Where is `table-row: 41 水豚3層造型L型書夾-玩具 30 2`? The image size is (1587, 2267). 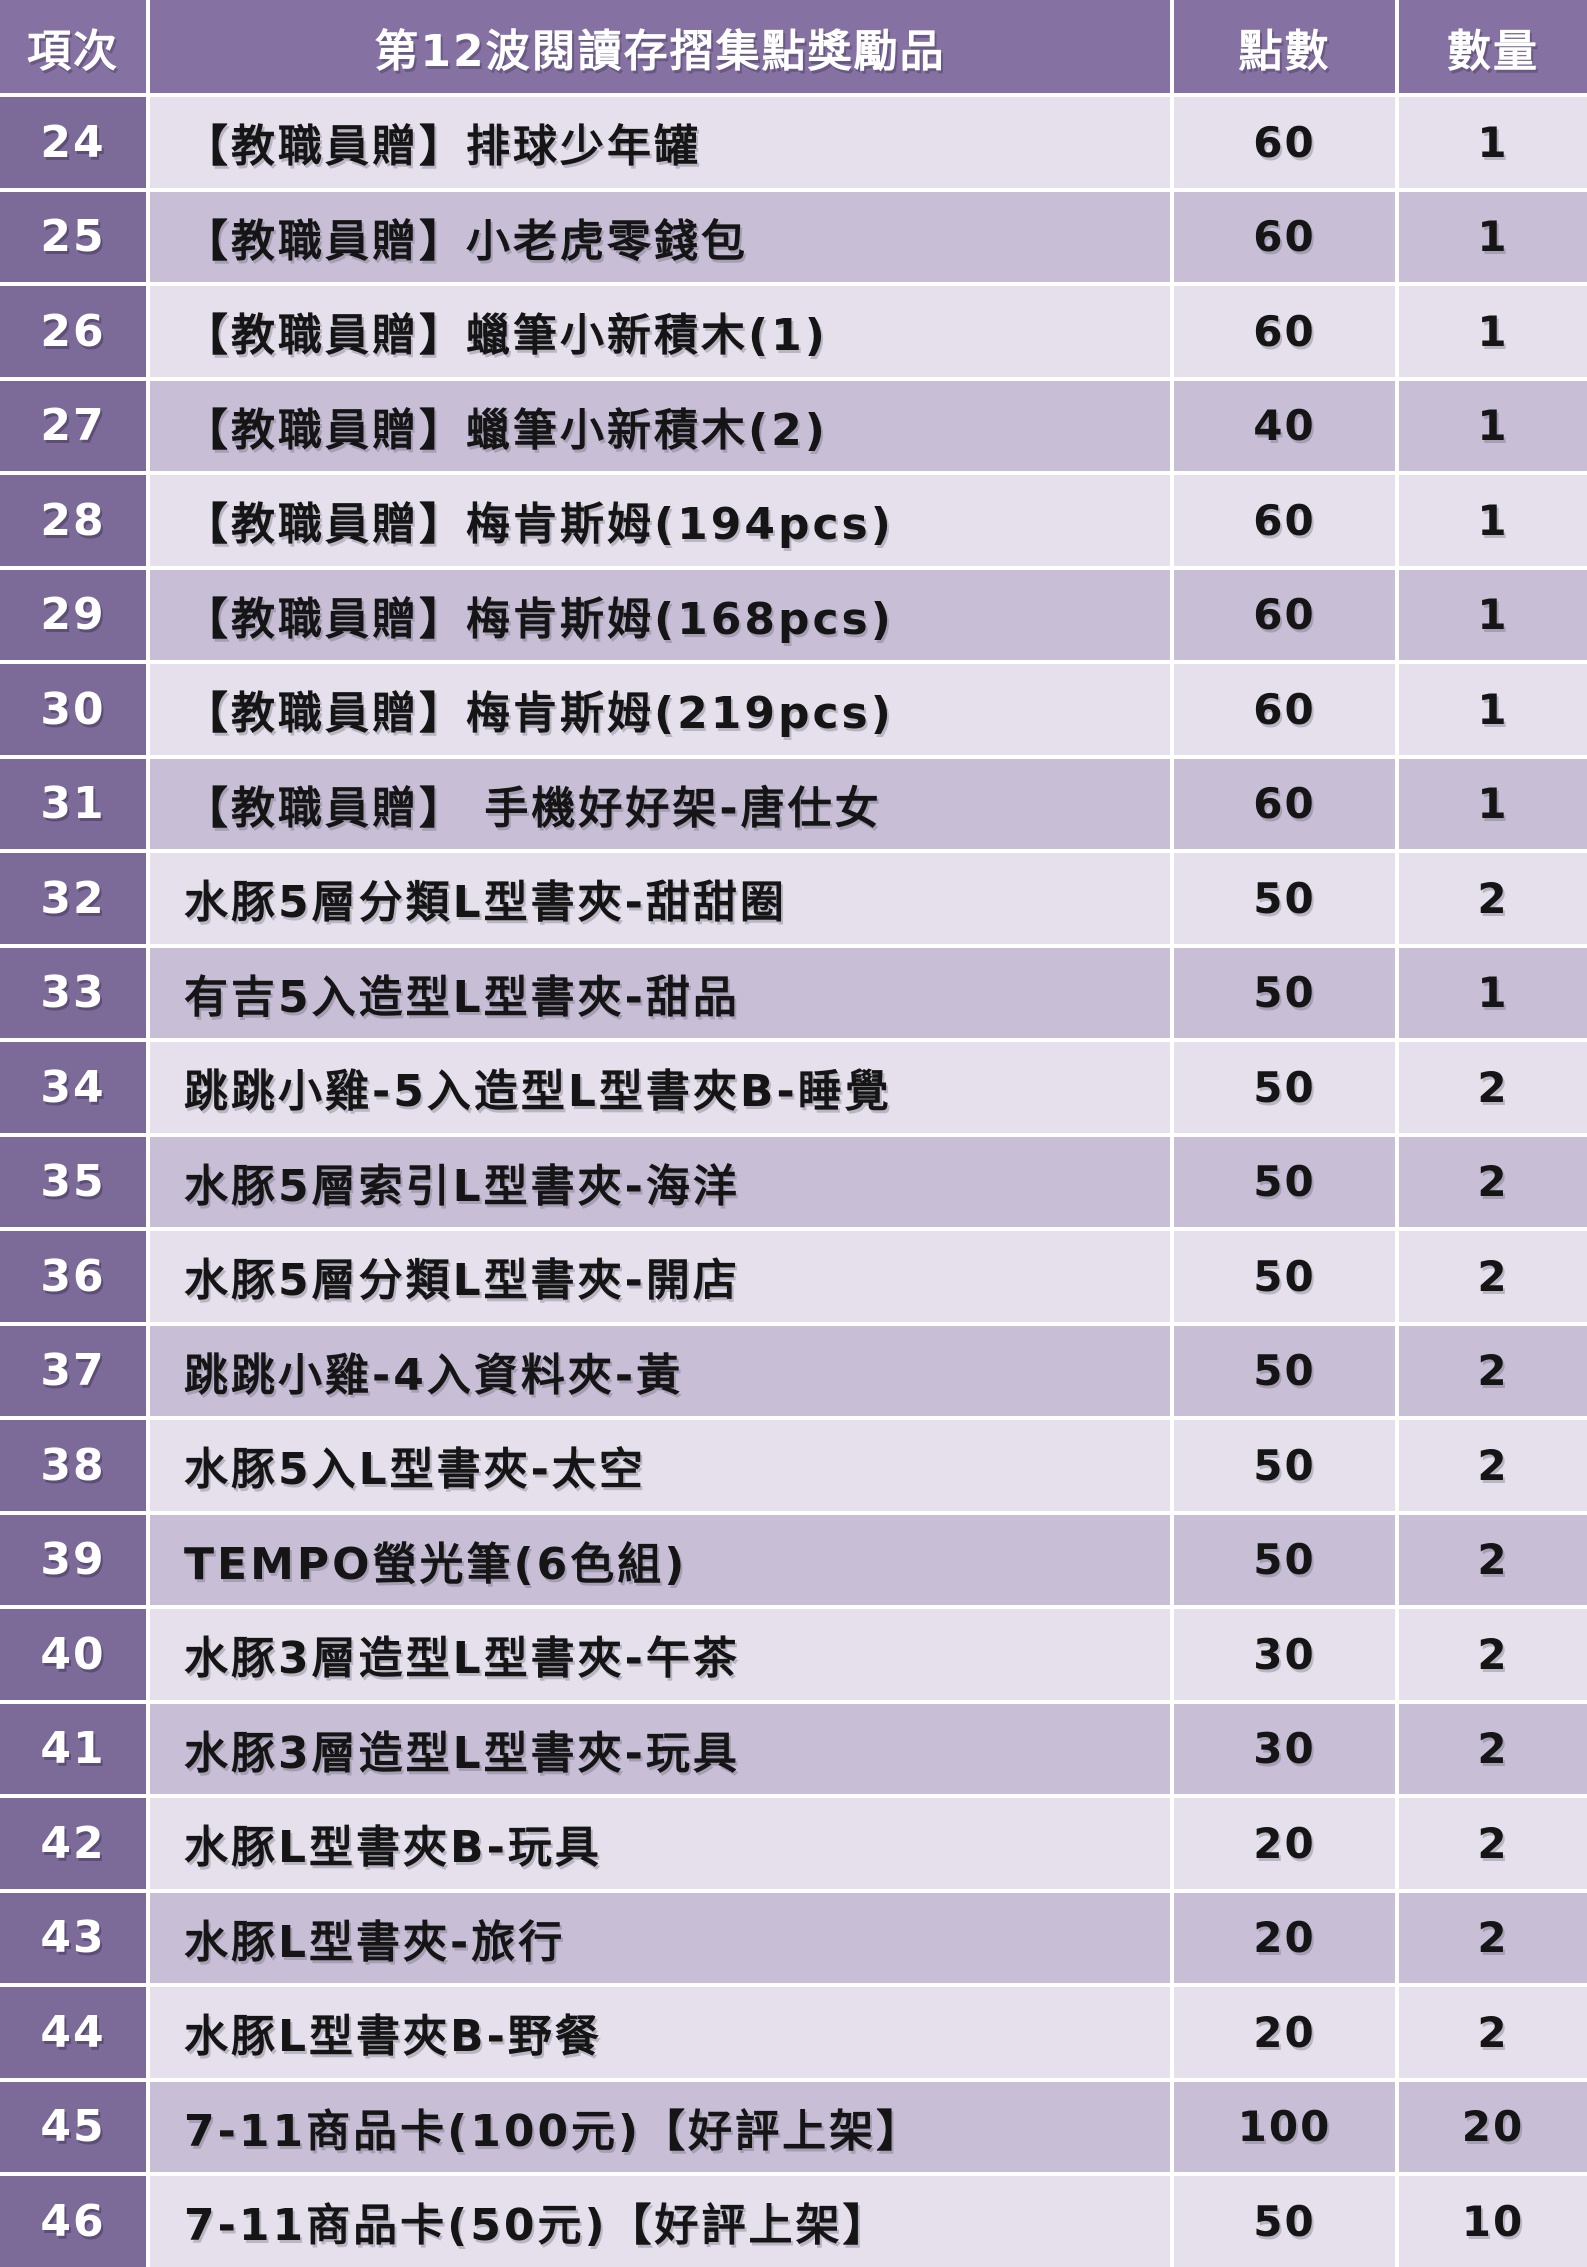
table-row: 41 水豚3層造型L型書夾-玩具 30 2 is located at coordinates (793, 1748).